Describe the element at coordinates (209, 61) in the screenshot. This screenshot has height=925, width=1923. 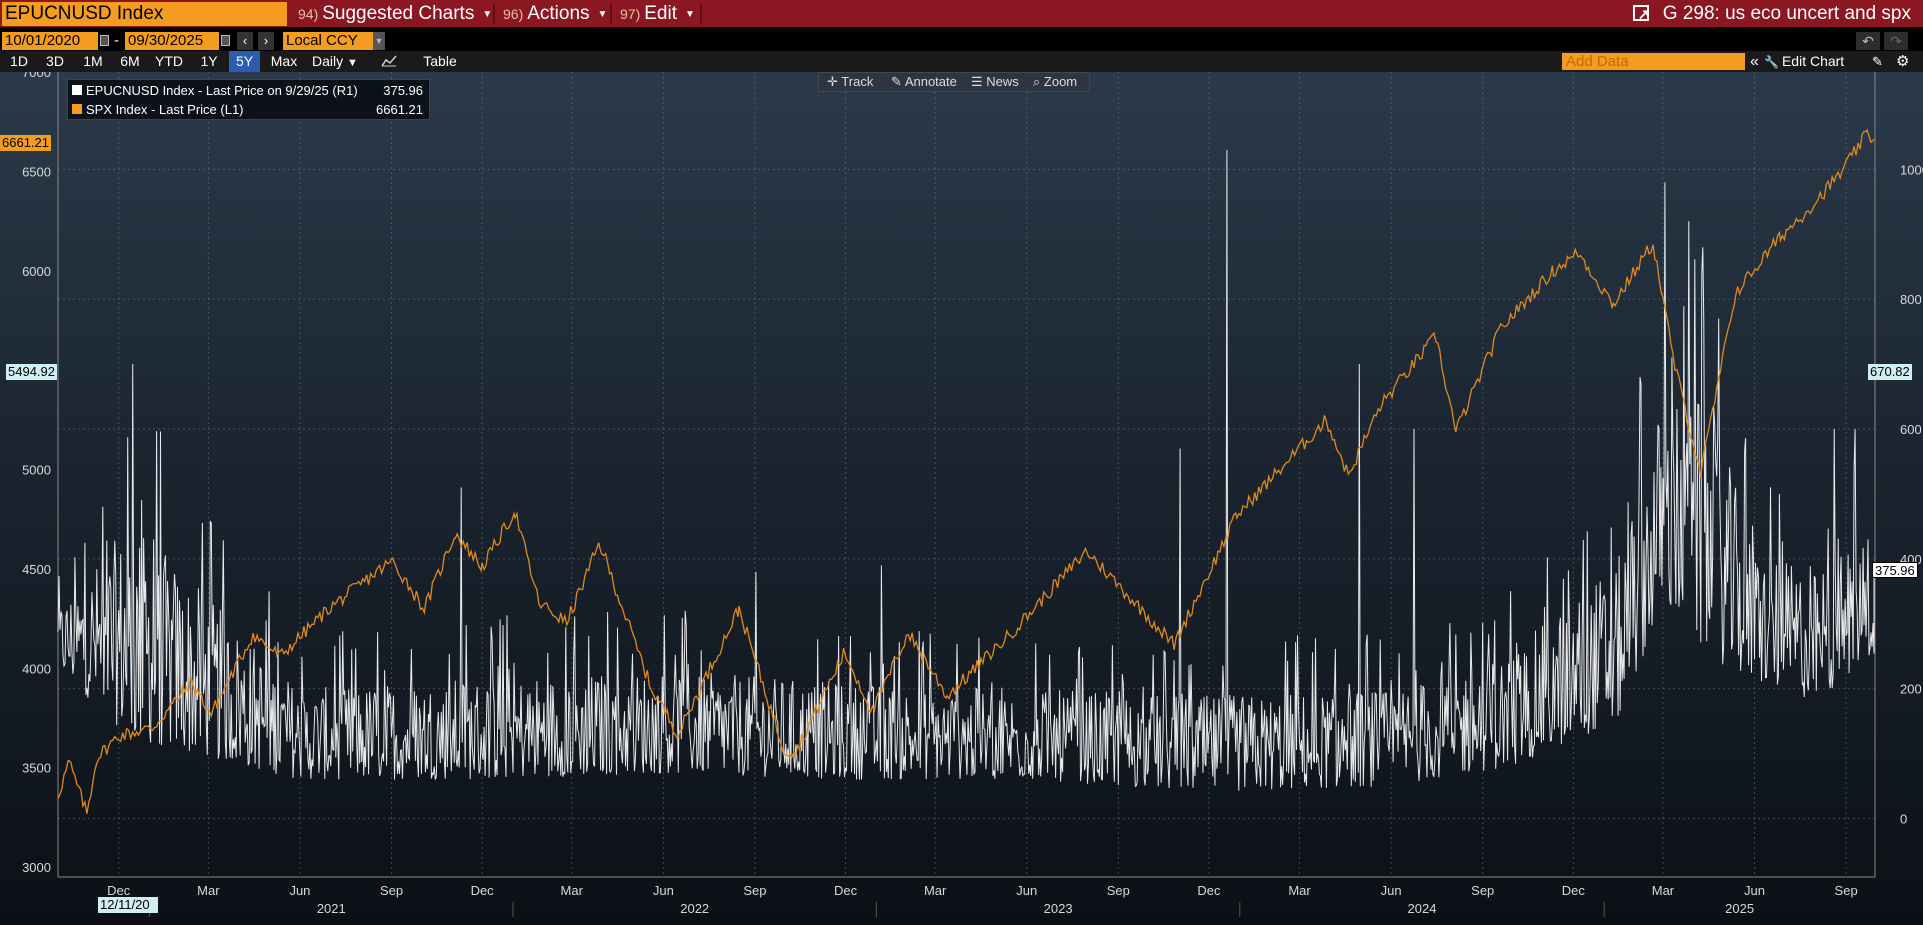
I see `period-1y: 1Y` at that location.